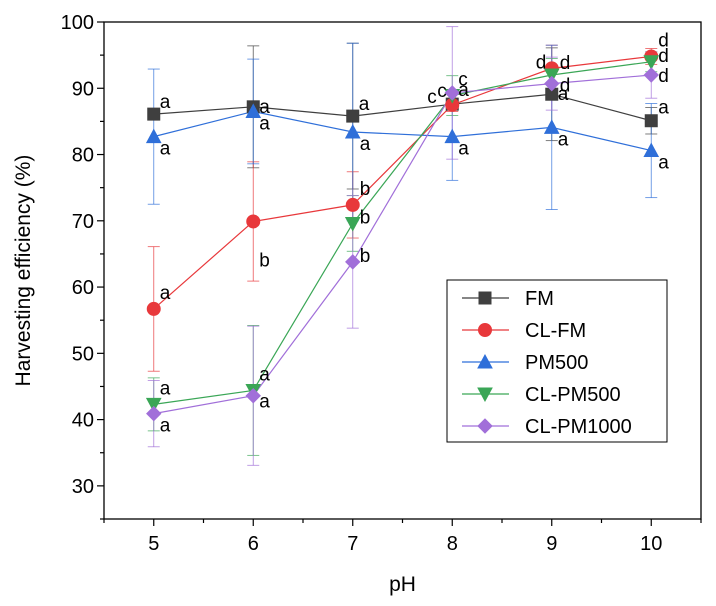 This screenshot has width=716, height=606. Describe the element at coordinates (555, 331) in the screenshot. I see `legend-label: CL-FM` at that location.